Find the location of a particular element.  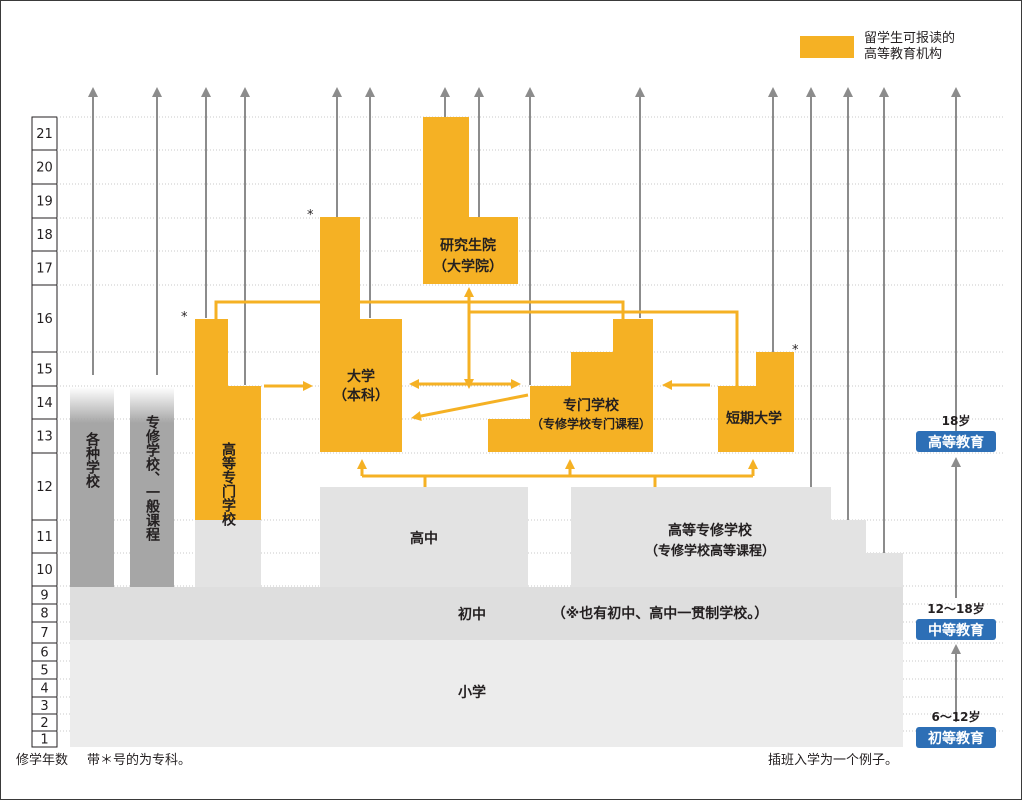

graduate-school-block is located at coordinates (446, 200).